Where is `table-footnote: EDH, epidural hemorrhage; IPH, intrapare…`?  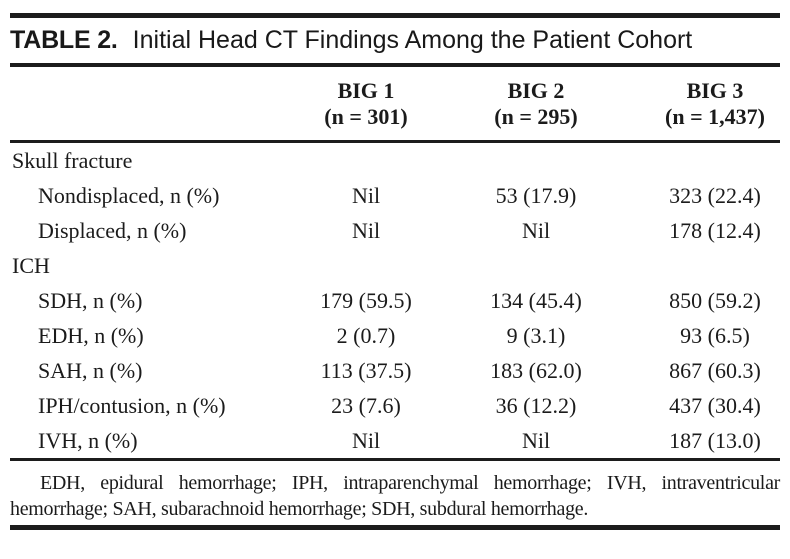
table-footnote: EDH, epidural hemorrhage; IPH, intrapare… is located at coordinates (395, 496).